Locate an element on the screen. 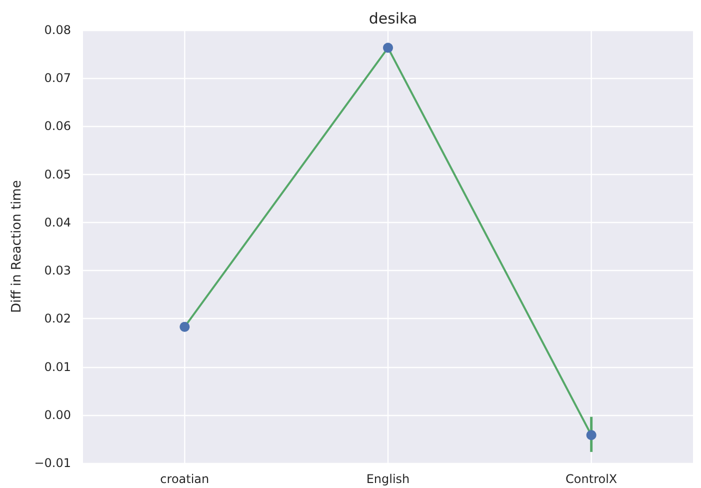 The width and height of the screenshot is (701, 488). y-tick-label: 0.02 is located at coordinates (57, 319).